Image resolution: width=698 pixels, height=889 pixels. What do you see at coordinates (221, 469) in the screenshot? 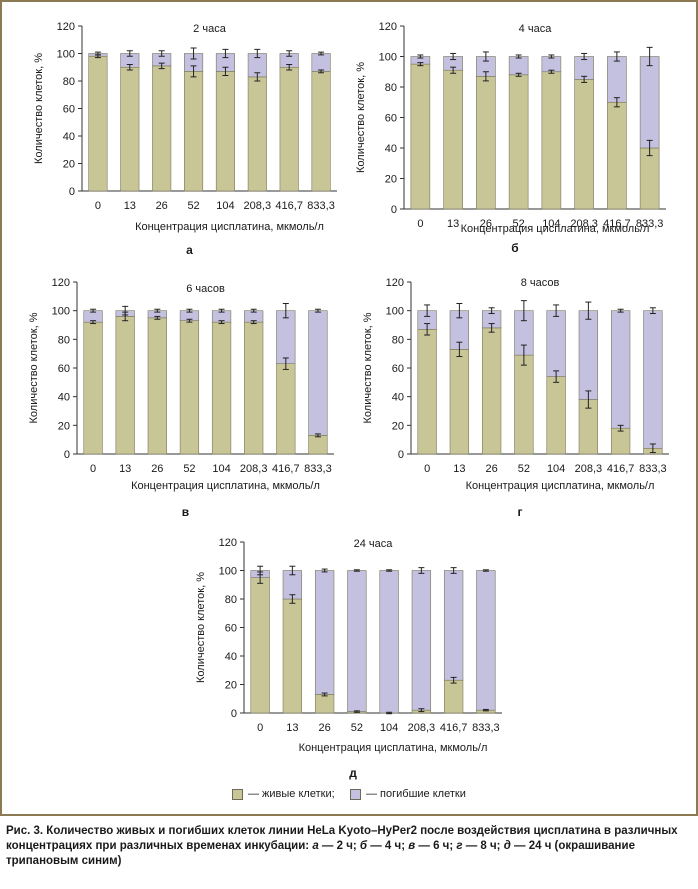
I see `chart3-x-tick-label: 104` at bounding box center [221, 469].